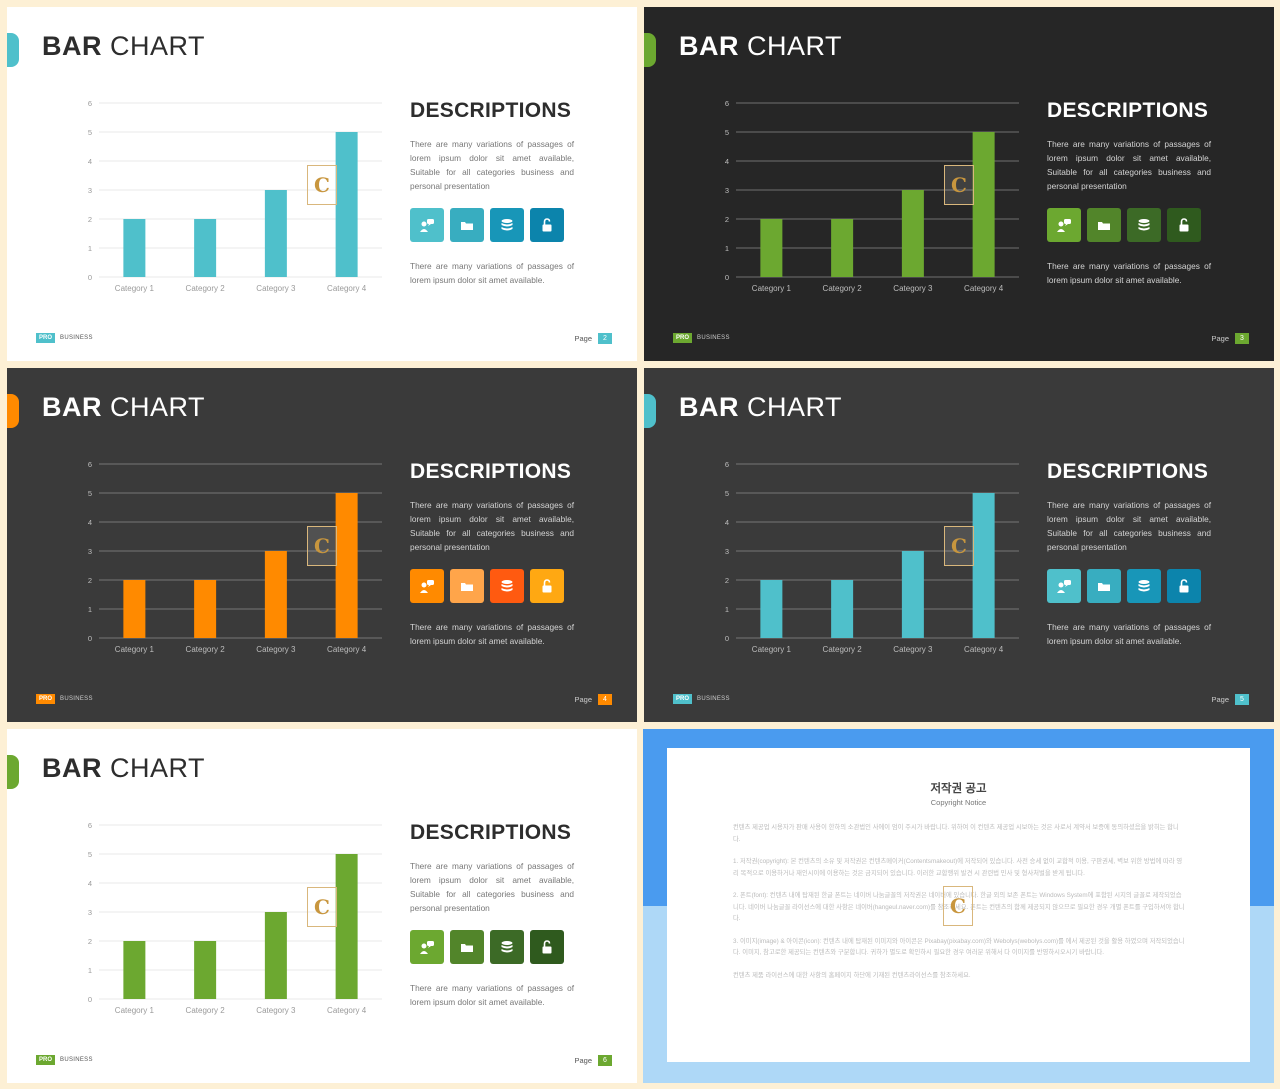  I want to click on page-number: 3, so click(1242, 338).